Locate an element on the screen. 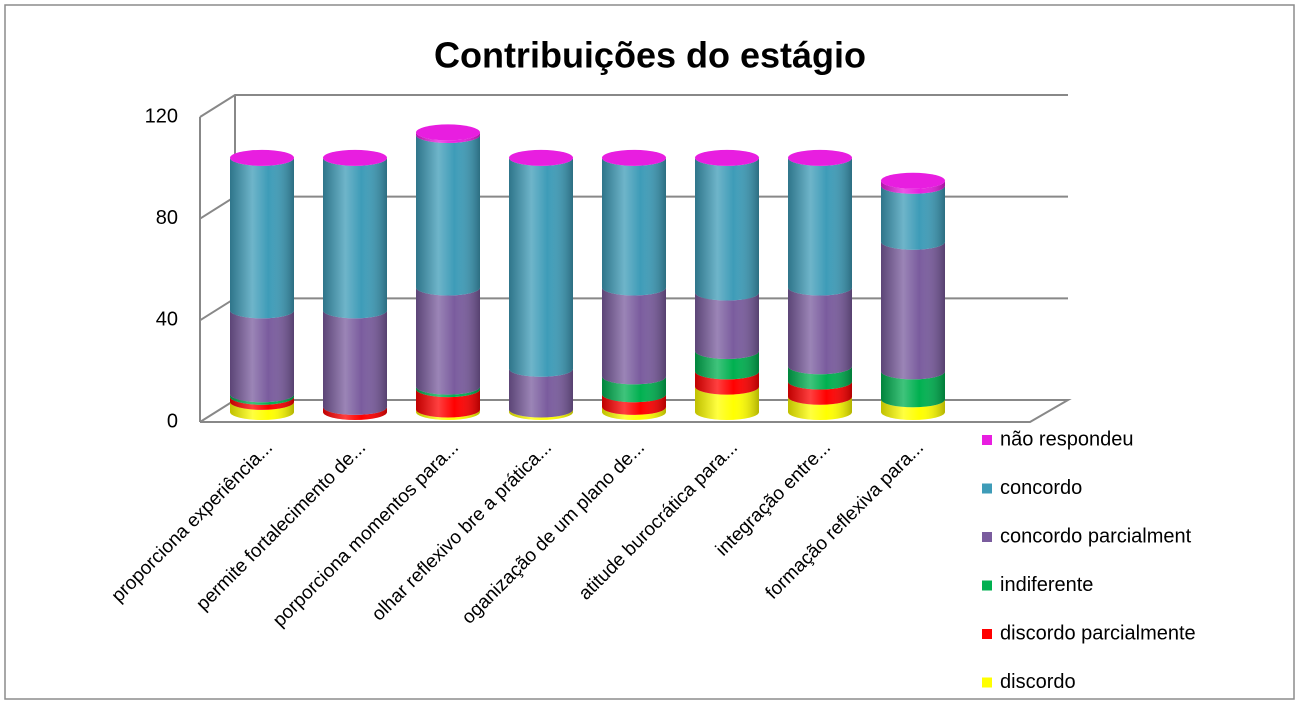 Image resolution: width=1300 pixels, height=704 pixels. y-tick-label: 80 is located at coordinates (167, 218).